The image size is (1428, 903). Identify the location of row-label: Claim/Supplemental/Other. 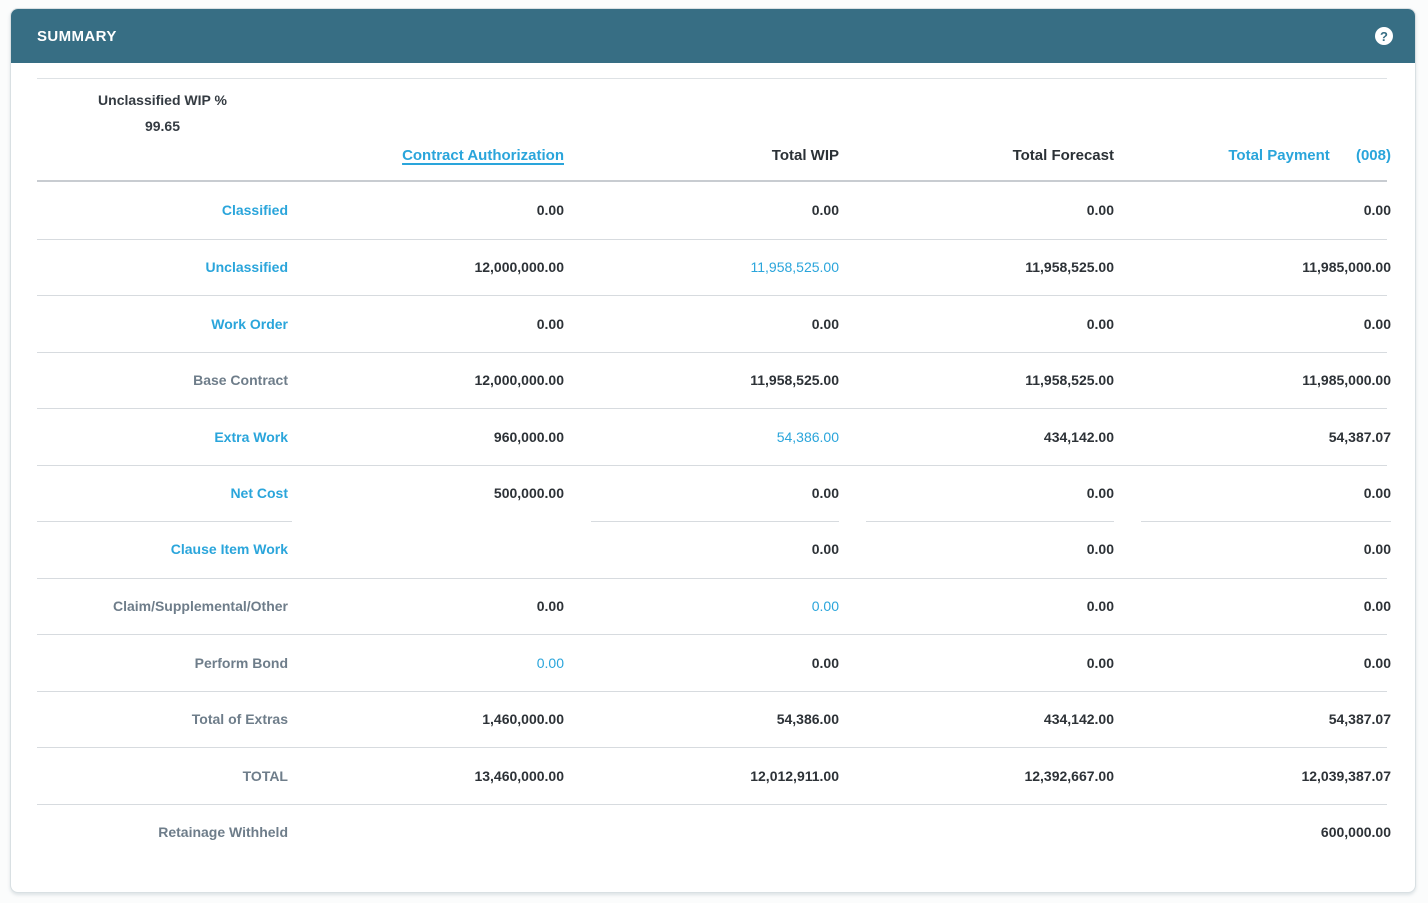
(200, 606).